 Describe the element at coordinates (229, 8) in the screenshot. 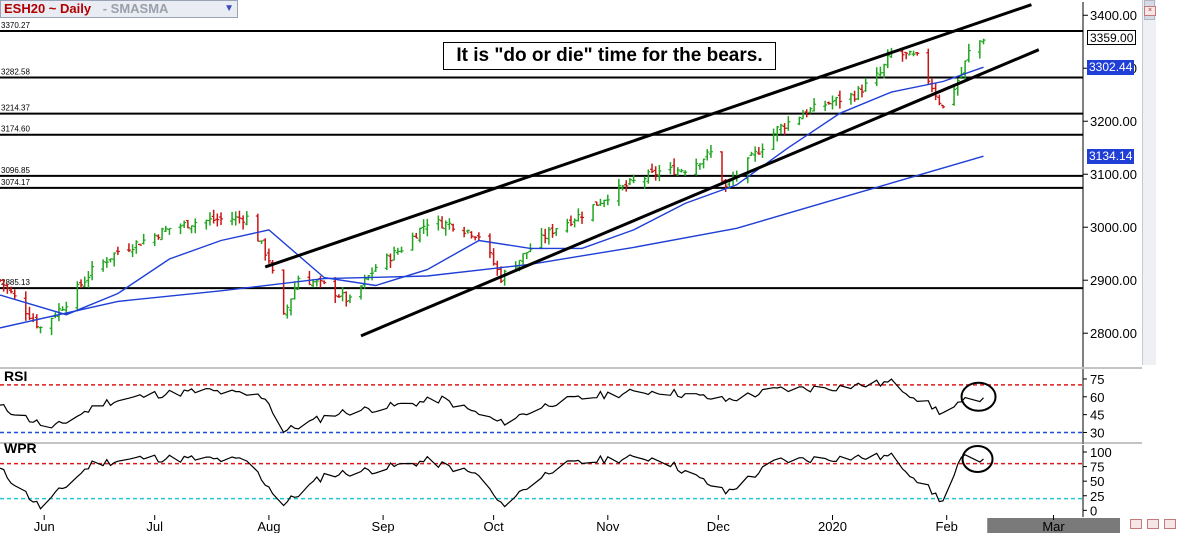

I see `chevron-down-icon: ▼` at that location.